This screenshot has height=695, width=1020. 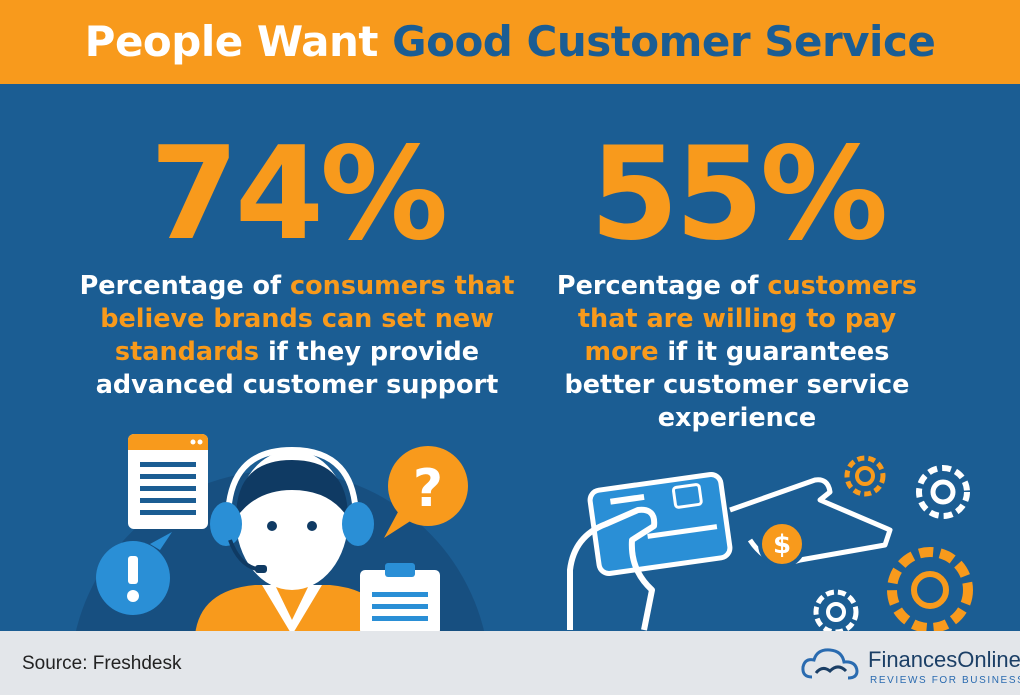 I want to click on exclamation-bubble-icon, so click(x=134, y=573).